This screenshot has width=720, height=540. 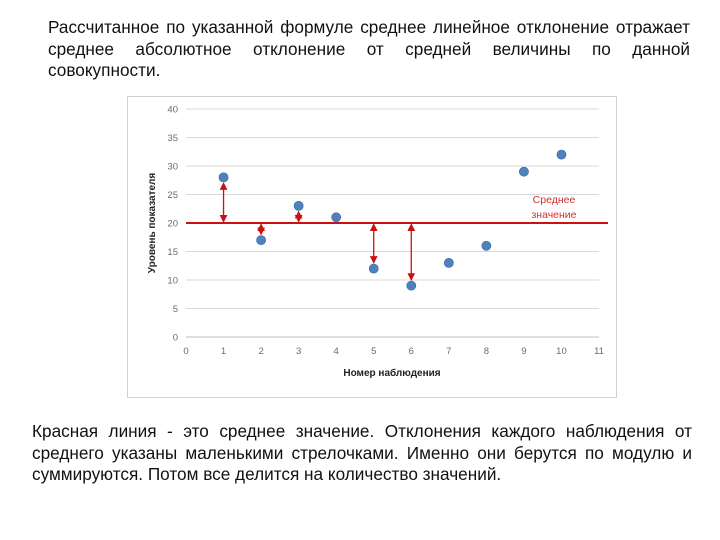 What do you see at coordinates (175, 309) in the screenshot?
I see `y-tick-label: 5` at bounding box center [175, 309].